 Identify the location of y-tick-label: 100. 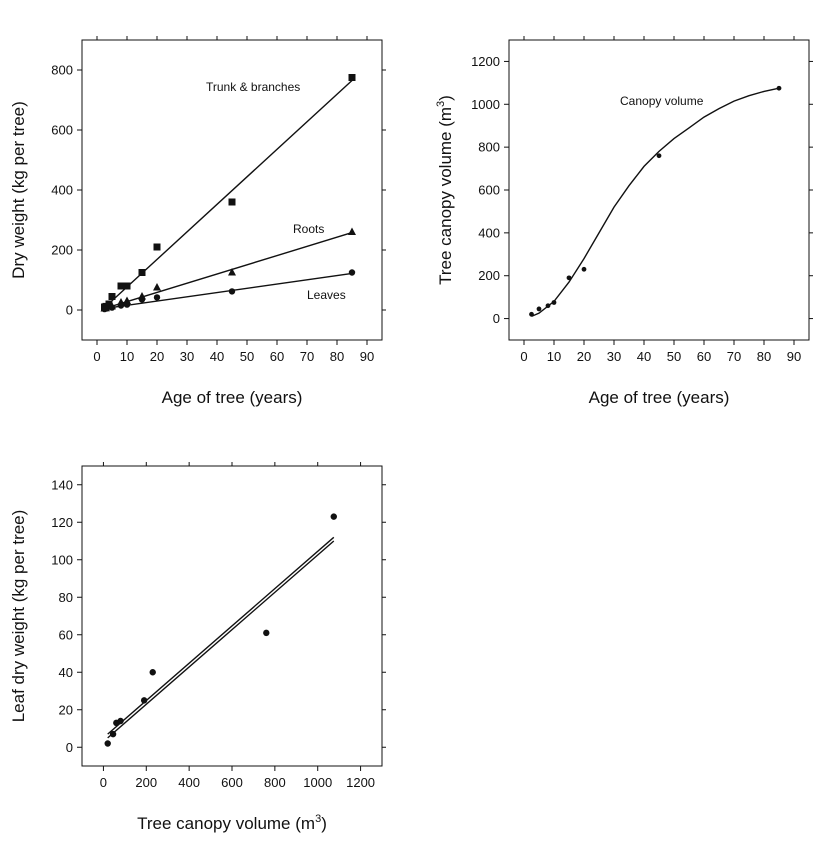
(62, 559).